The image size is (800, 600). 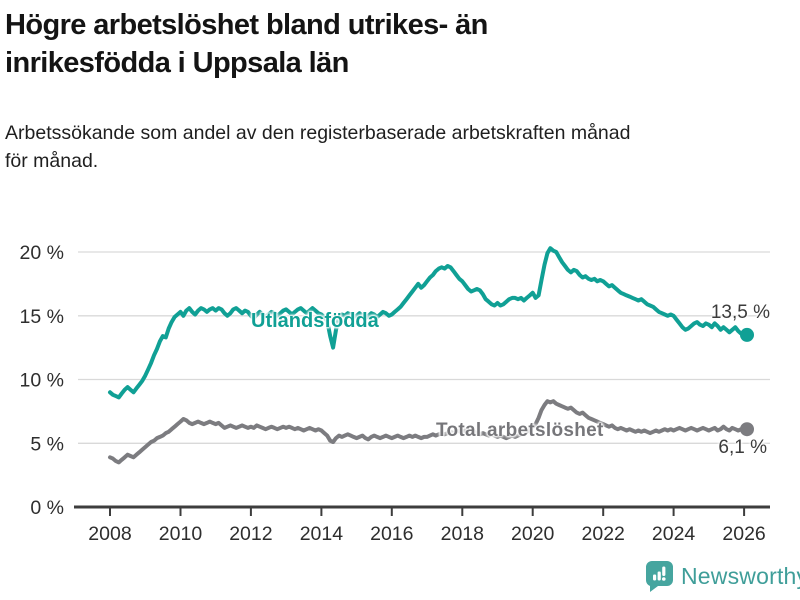 I want to click on x-tick-label: 2026, so click(x=743, y=534).